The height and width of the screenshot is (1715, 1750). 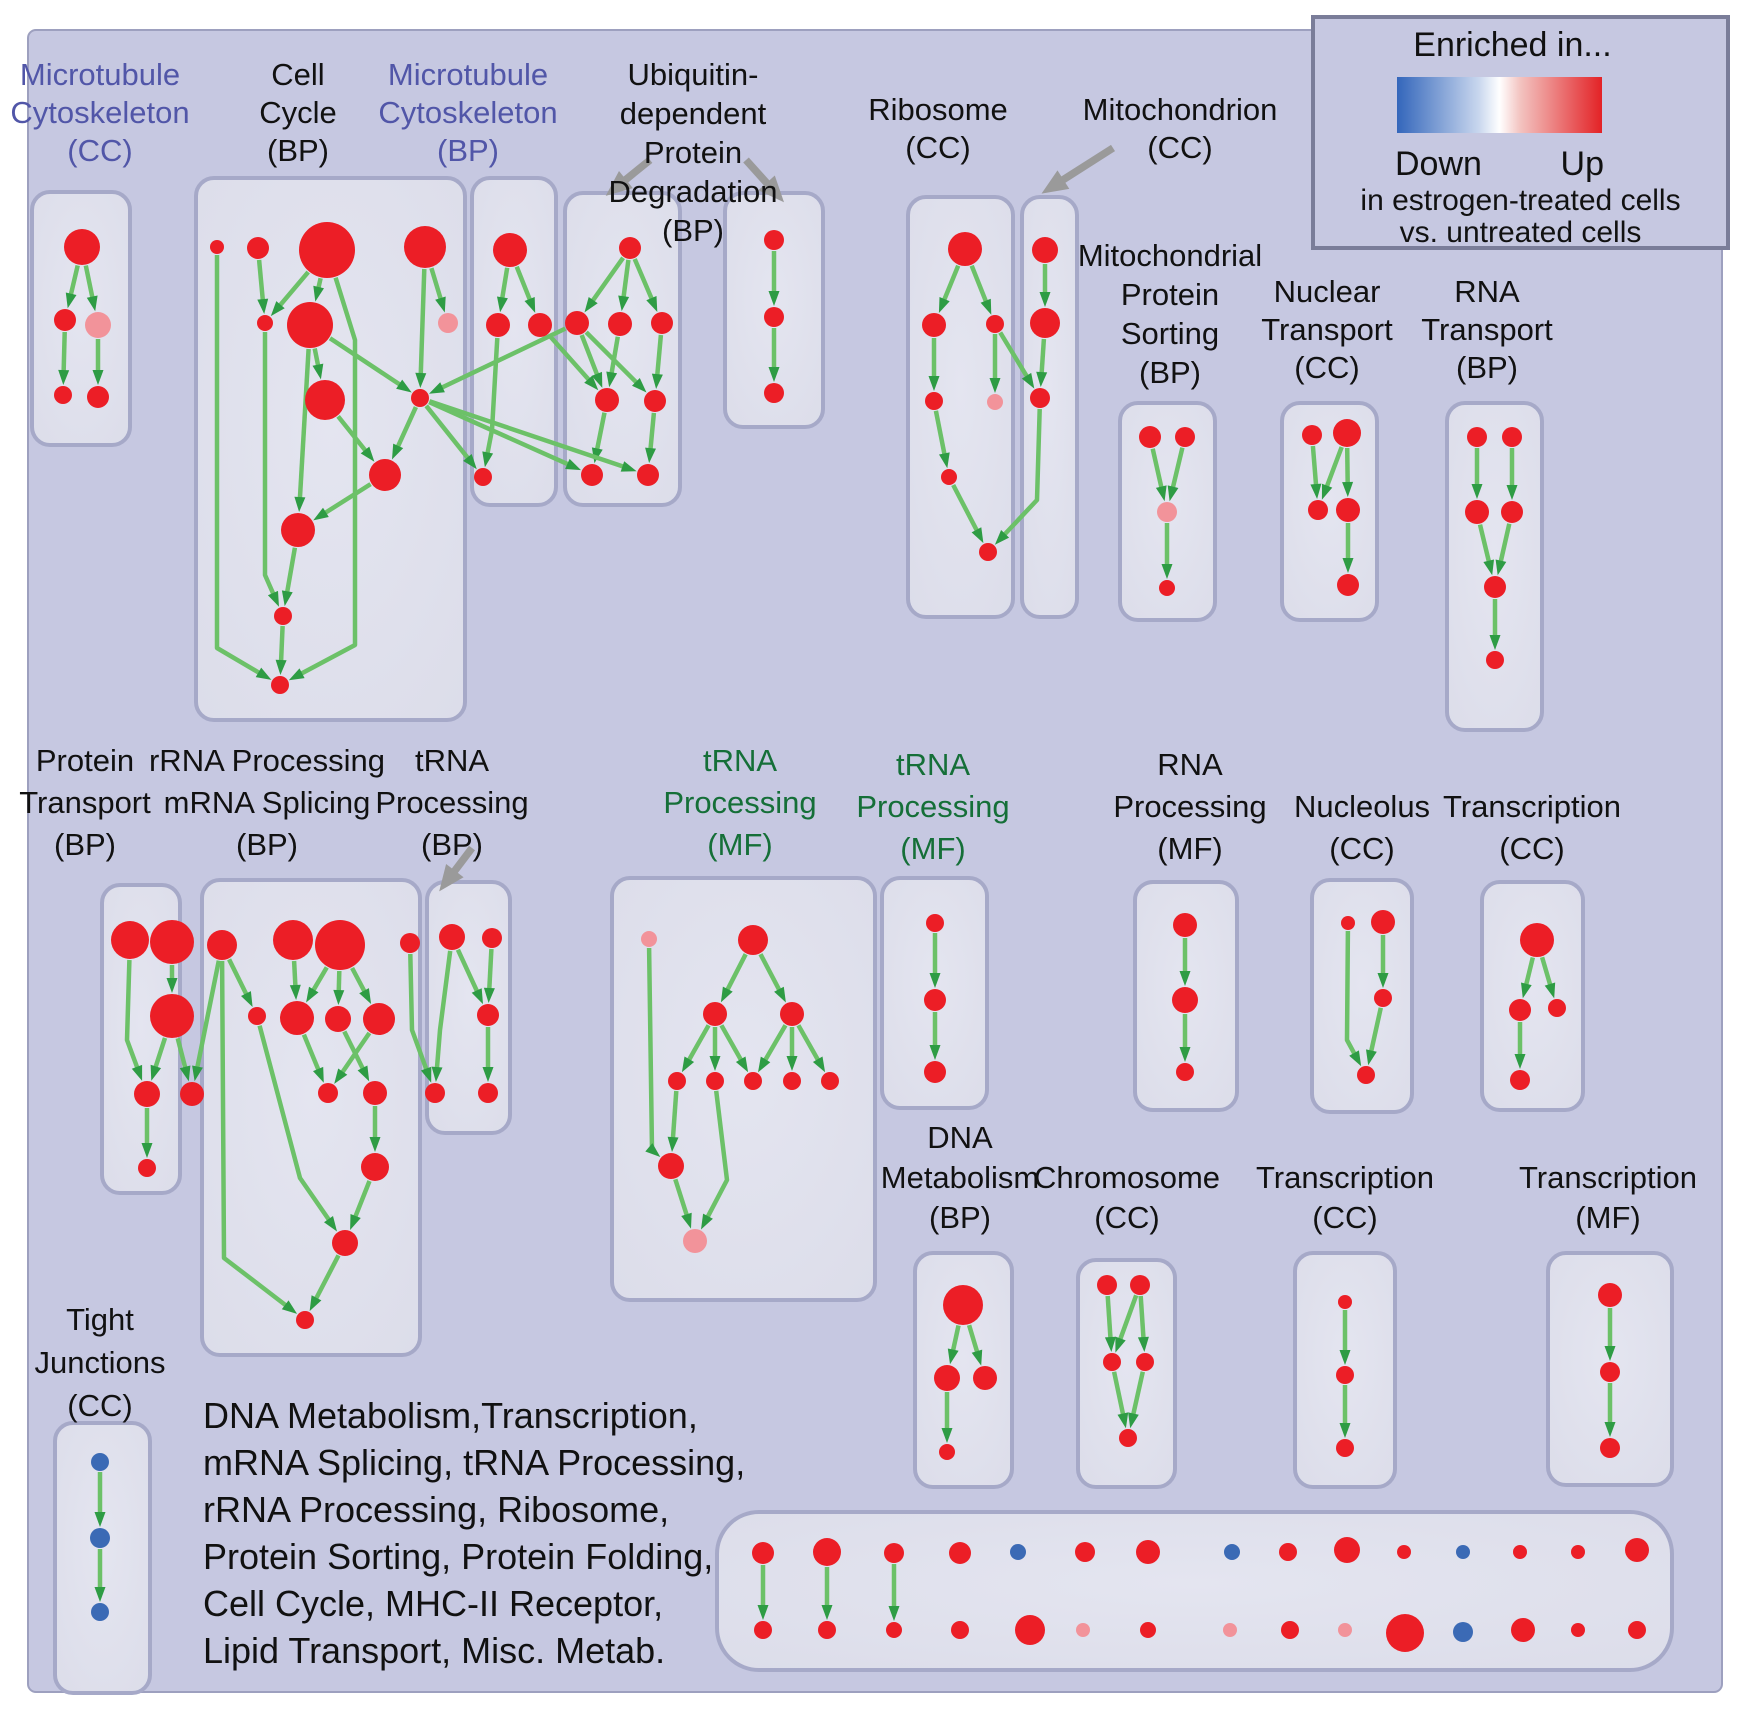 I want to click on cluster-label-trna_mf2: Processing, so click(x=932, y=806).